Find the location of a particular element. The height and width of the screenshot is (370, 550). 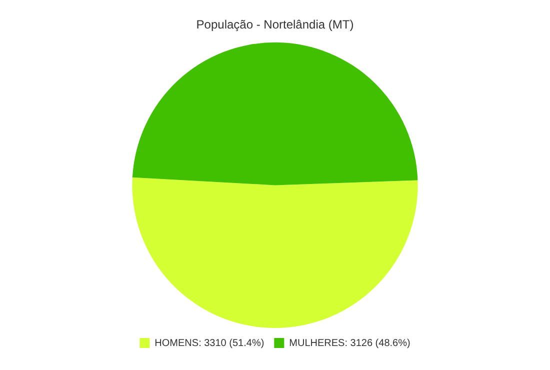

legend-label: MULHERES: 3126 (48.6%) is located at coordinates (349, 343).